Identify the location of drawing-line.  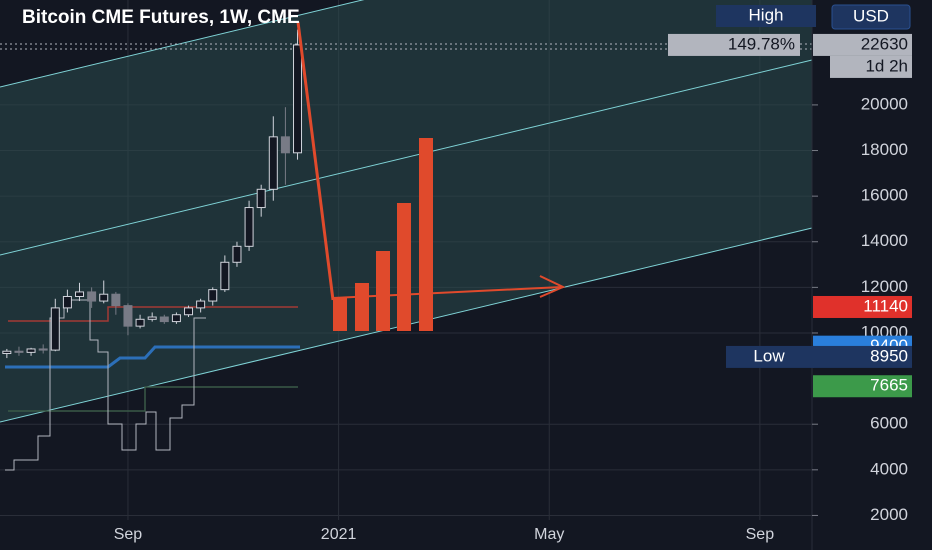
(315, 161).